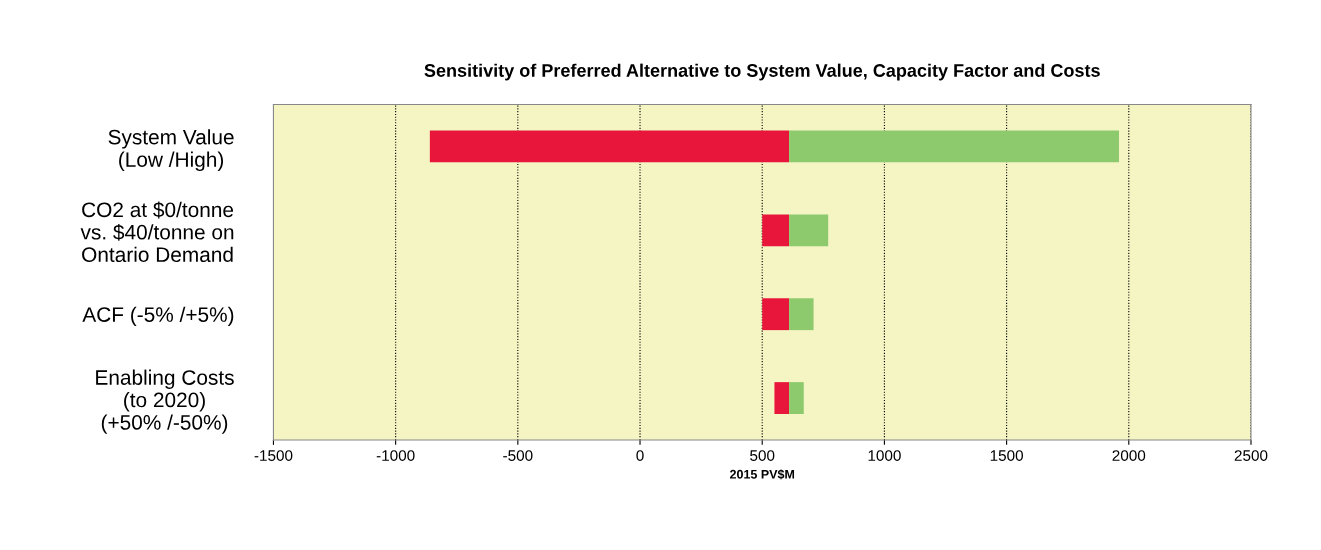 The image size is (1321, 550). What do you see at coordinates (158, 316) in the screenshot?
I see `y-tick-label: ACF (-5% /+5%)` at bounding box center [158, 316].